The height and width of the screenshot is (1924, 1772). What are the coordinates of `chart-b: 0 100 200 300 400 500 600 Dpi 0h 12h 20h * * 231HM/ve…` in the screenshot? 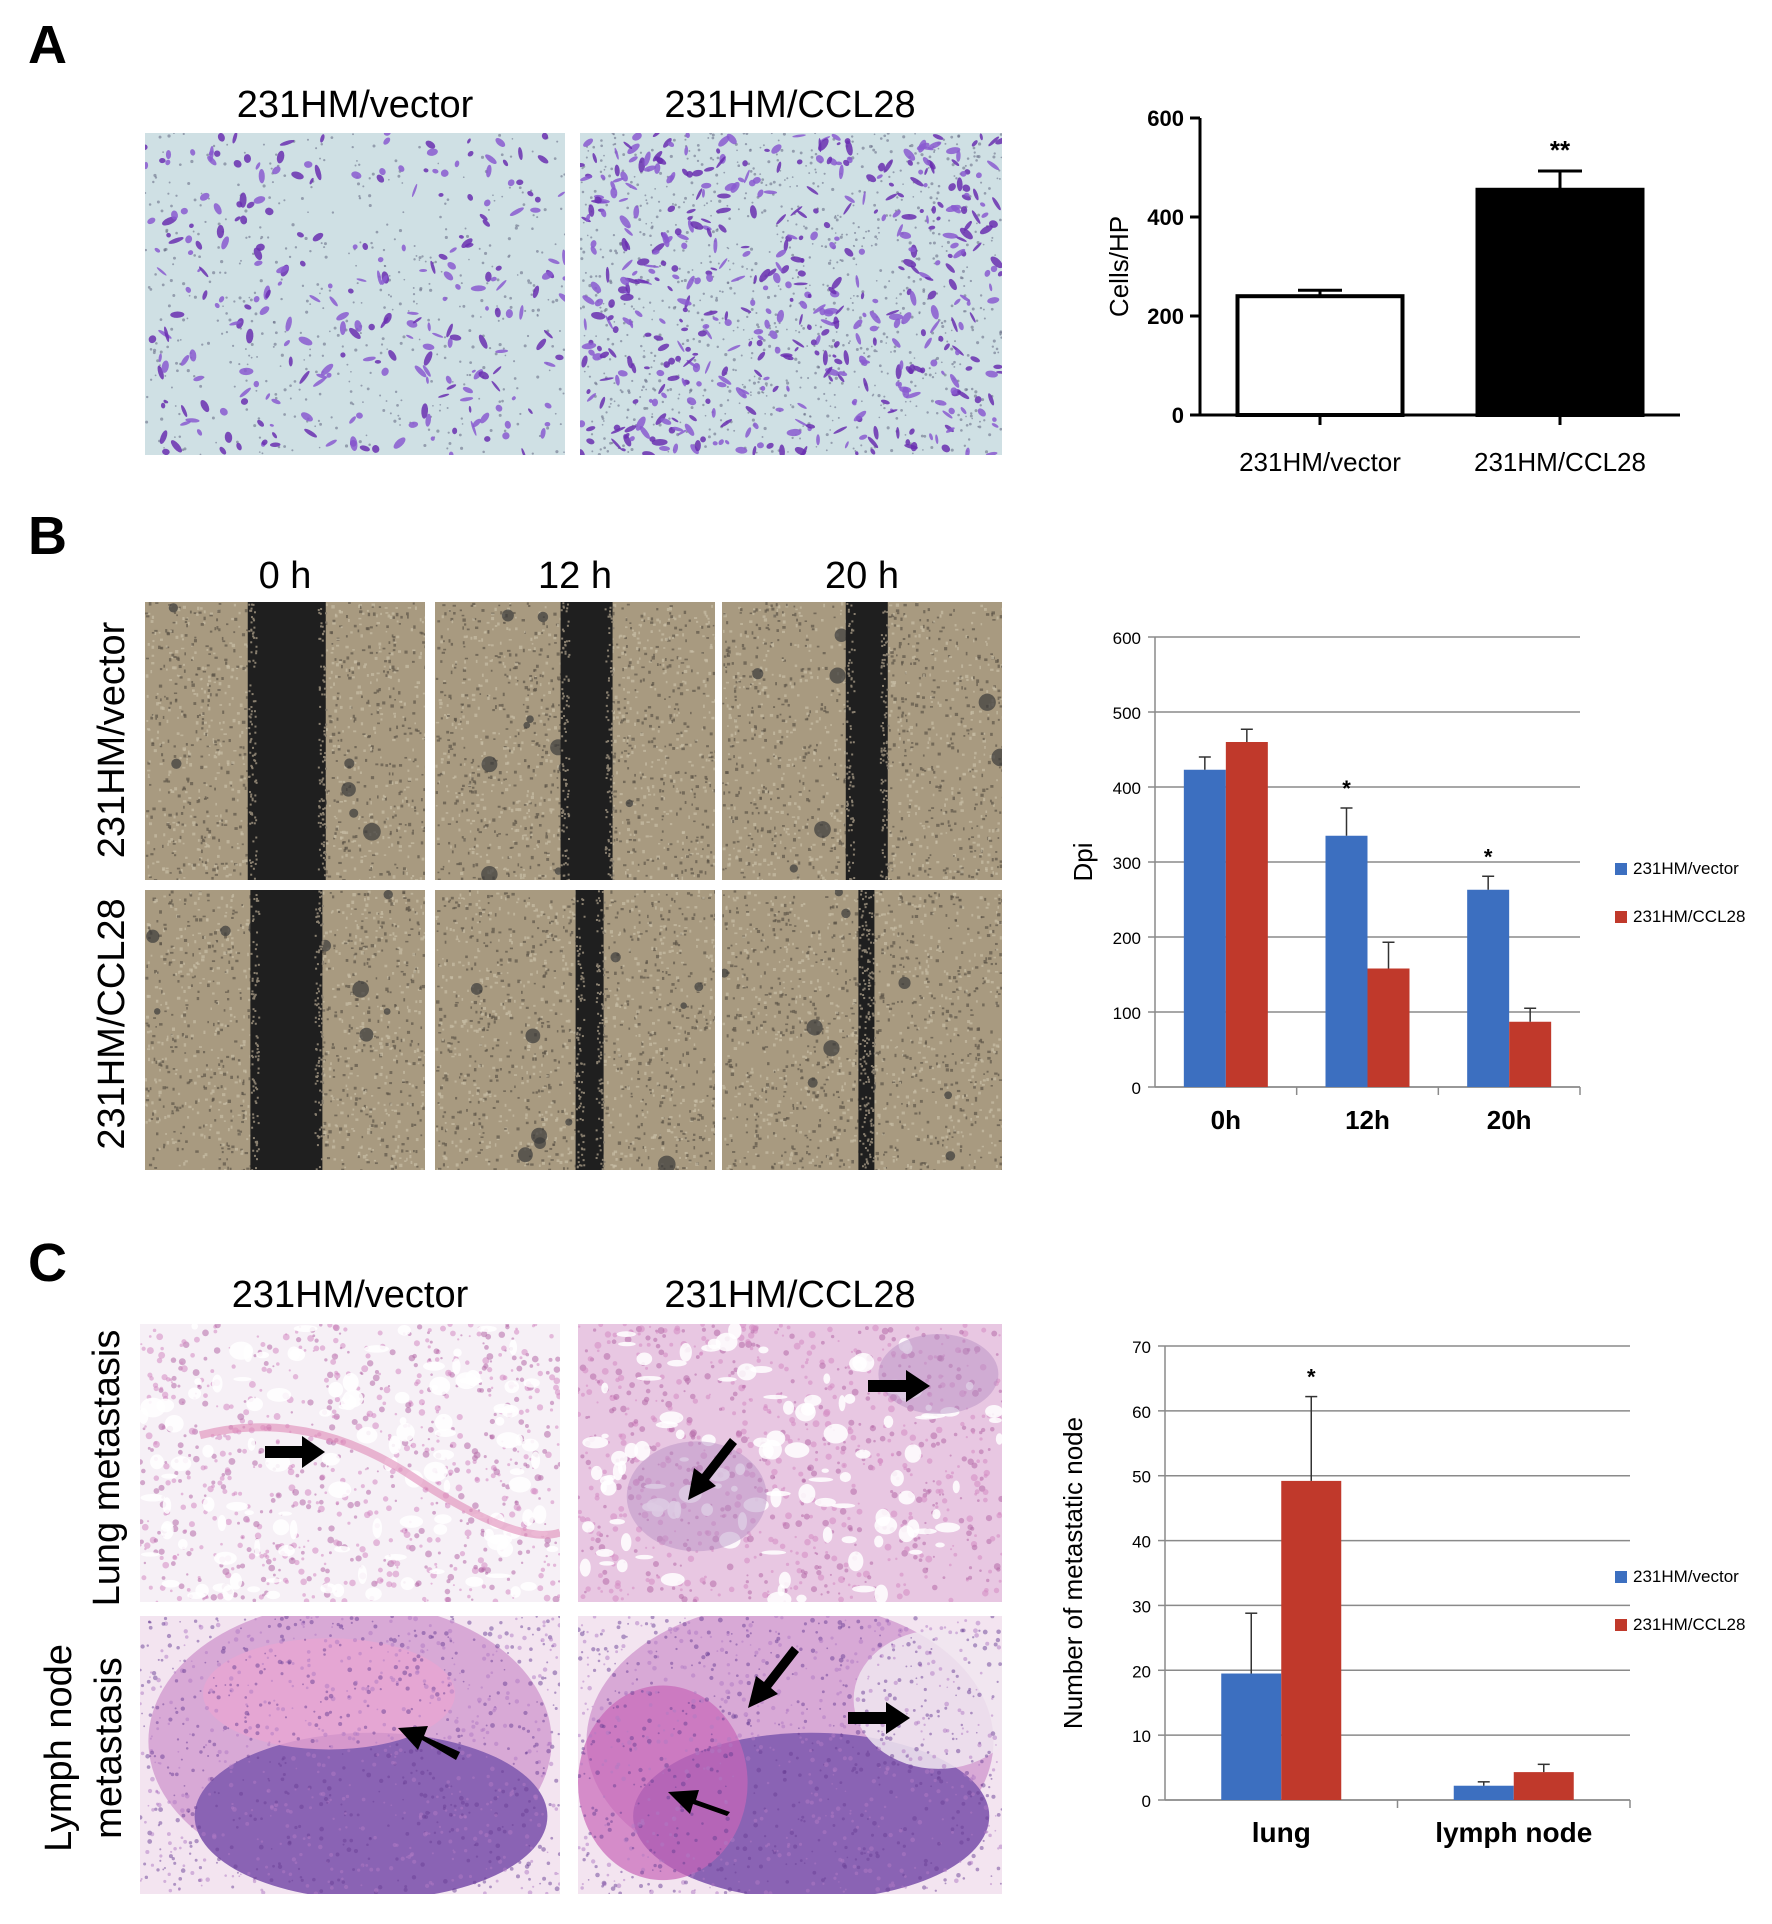 It's located at (1400, 880).